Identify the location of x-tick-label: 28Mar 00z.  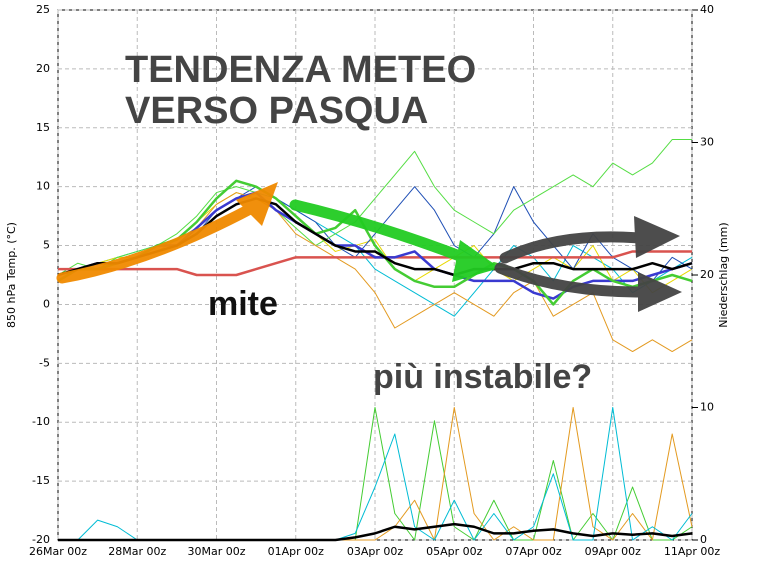
(137, 551).